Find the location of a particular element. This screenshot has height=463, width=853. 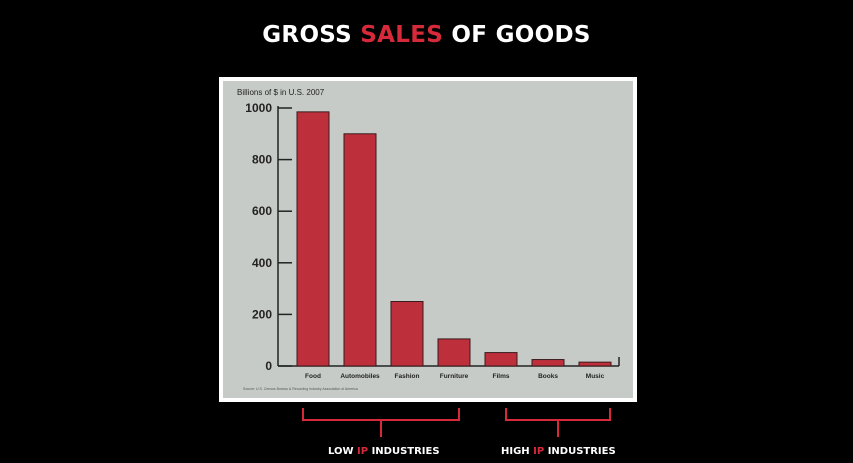

x-tick-label-fashion: Fashion is located at coordinates (407, 376).